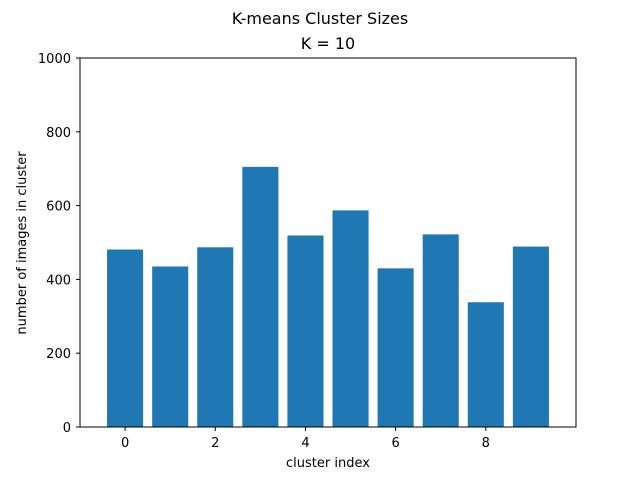 This screenshot has height=480, width=640. Describe the element at coordinates (395, 443) in the screenshot. I see `x-tick-label: 6` at that location.